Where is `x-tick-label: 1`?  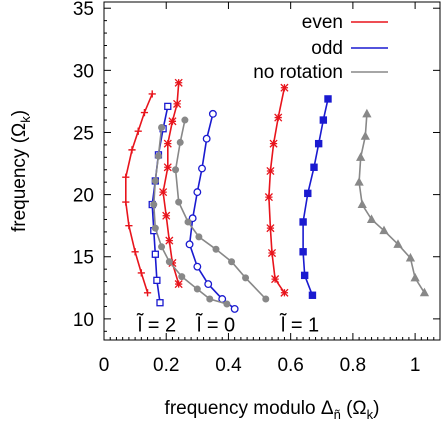
x-tick-label: 1 is located at coordinates (415, 365).